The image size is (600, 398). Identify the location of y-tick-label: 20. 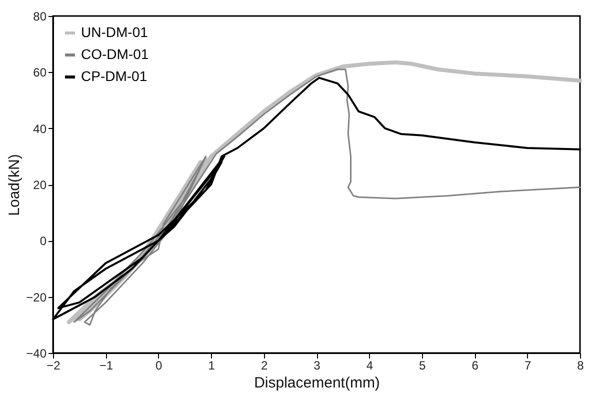
(40, 185).